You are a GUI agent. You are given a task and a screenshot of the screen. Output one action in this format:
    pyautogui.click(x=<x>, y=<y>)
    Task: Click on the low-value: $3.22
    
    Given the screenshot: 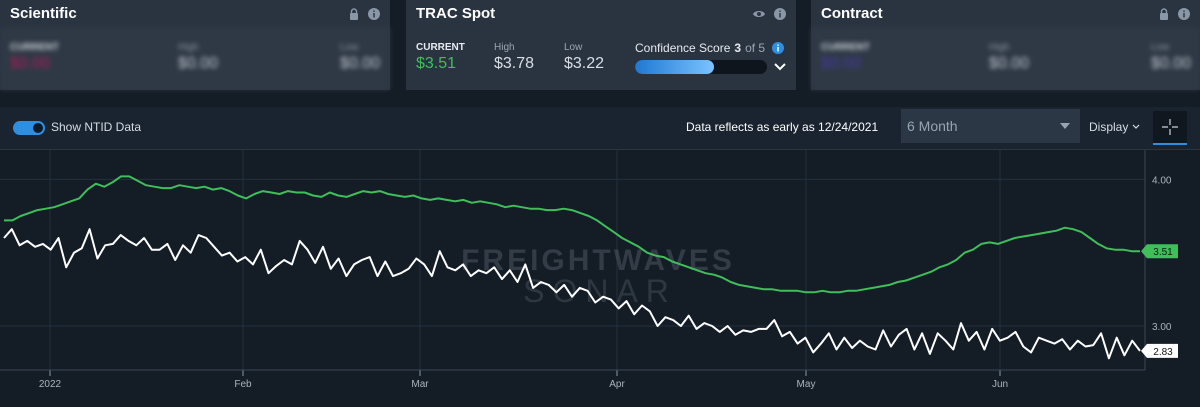 What is the action you would take?
    pyautogui.click(x=584, y=63)
    